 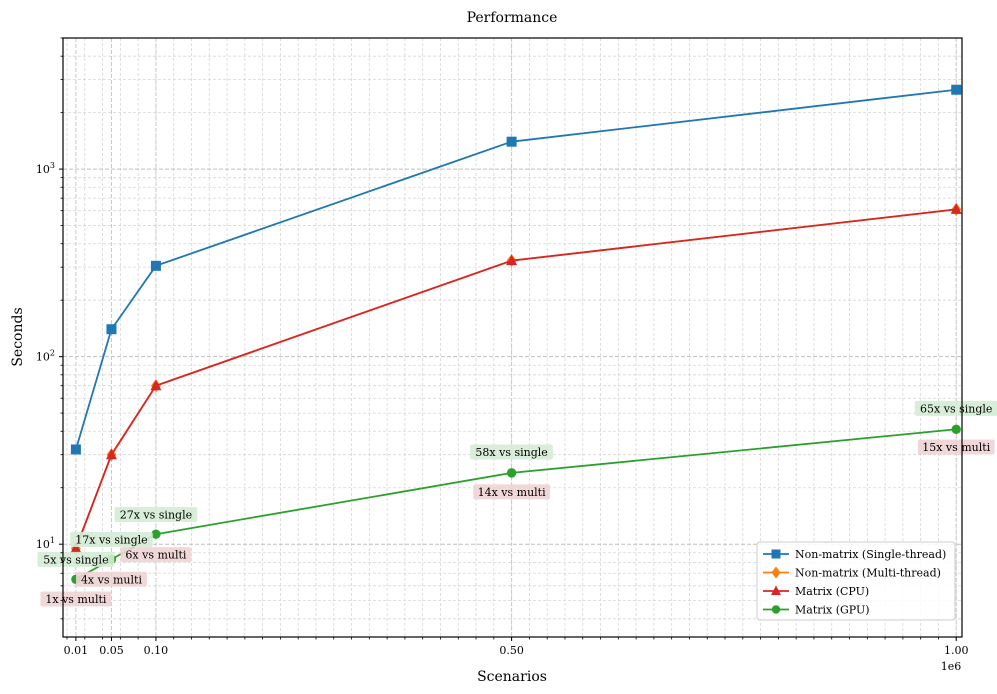 I want to click on x-tick-label: 1.00, so click(x=956, y=650).